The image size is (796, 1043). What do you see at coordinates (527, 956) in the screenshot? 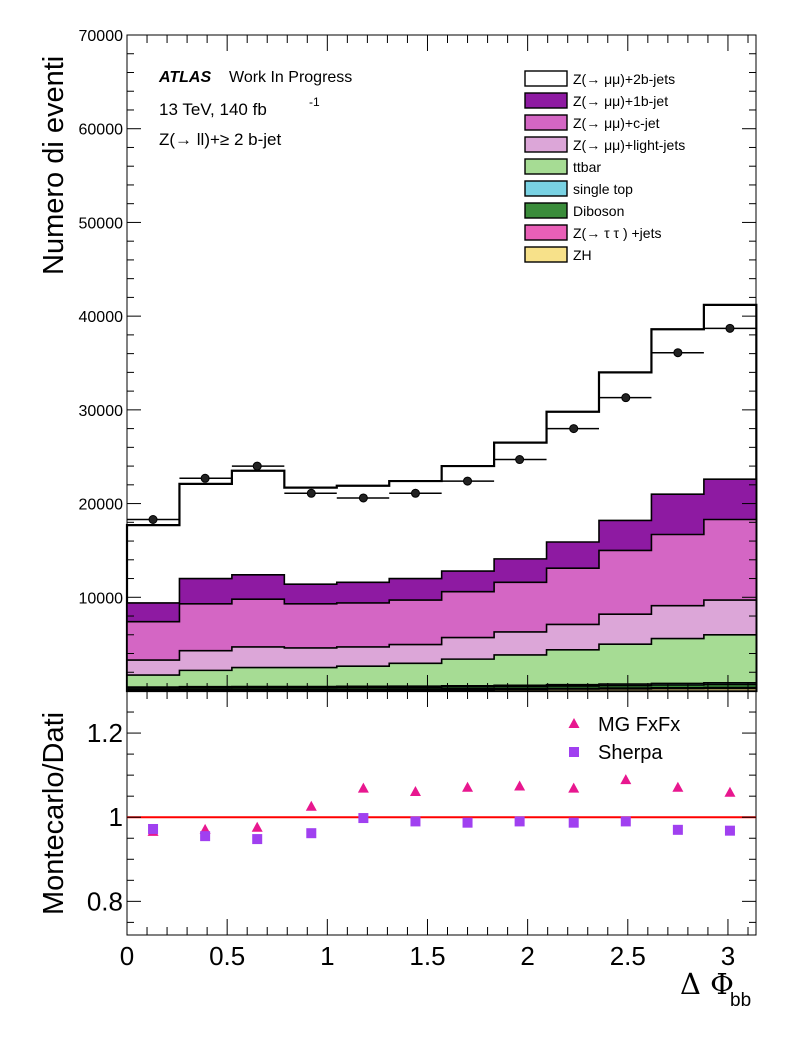
I see `x-tick-label: 2` at bounding box center [527, 956].